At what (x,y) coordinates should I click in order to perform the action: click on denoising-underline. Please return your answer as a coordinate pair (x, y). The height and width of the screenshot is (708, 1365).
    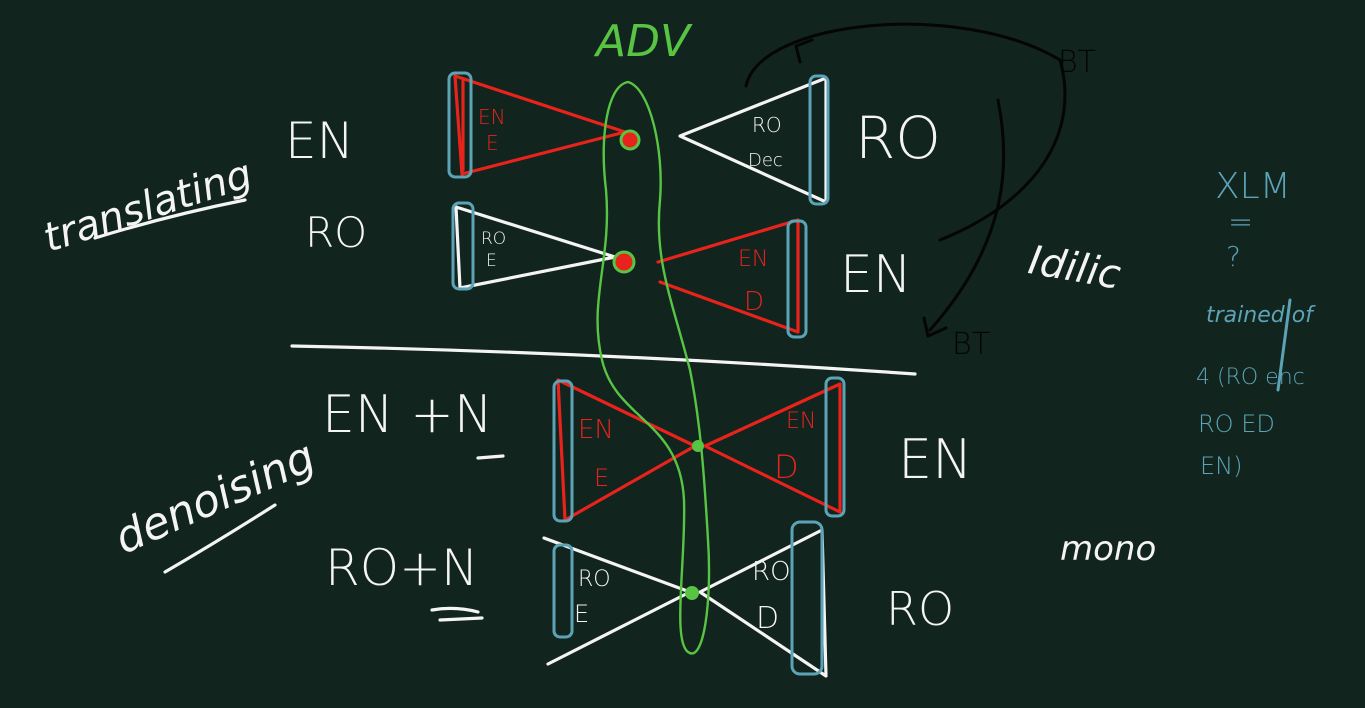
    Looking at the image, I should click on (220, 538).